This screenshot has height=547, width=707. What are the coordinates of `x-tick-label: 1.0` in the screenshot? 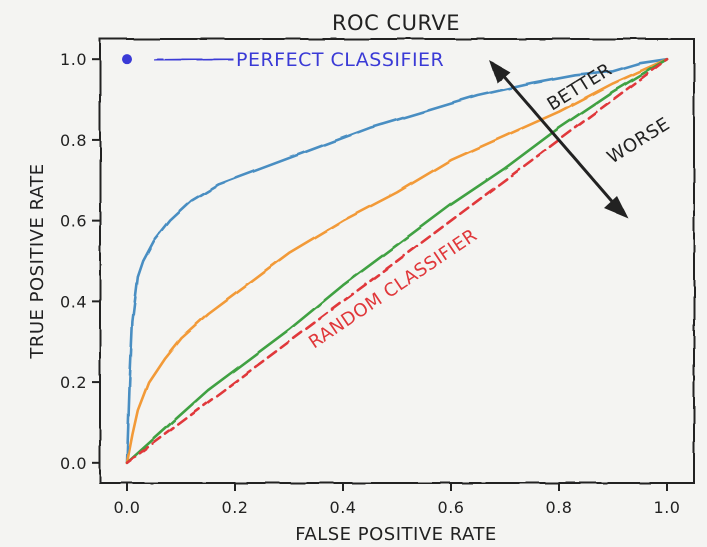 It's located at (667, 507).